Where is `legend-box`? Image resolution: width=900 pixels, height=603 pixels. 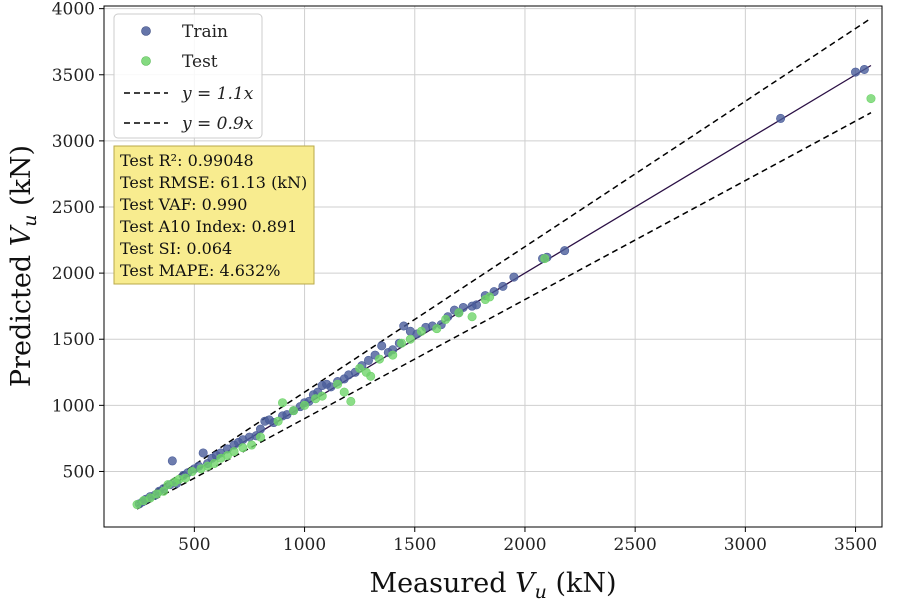
legend-box is located at coordinates (188, 76).